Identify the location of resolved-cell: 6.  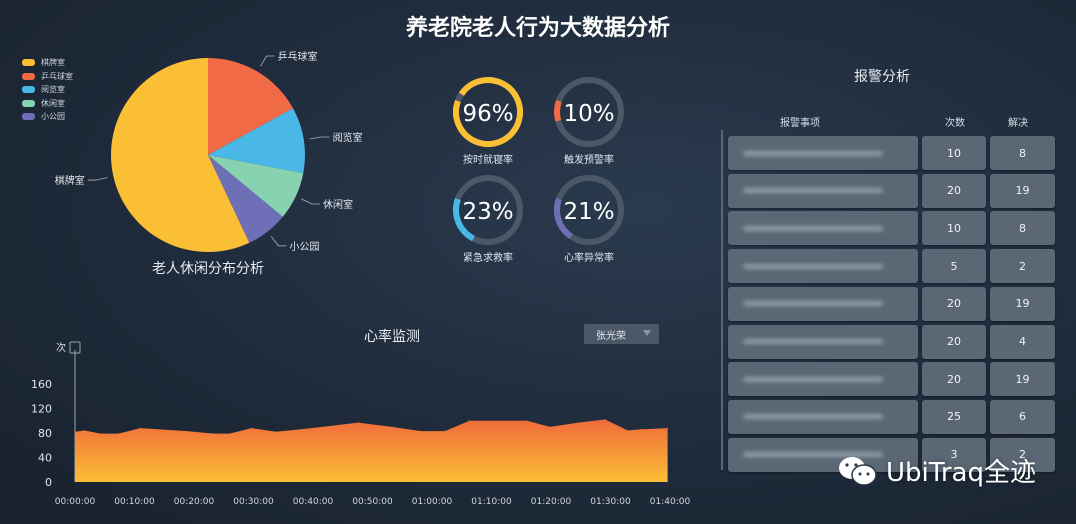
(1022, 416).